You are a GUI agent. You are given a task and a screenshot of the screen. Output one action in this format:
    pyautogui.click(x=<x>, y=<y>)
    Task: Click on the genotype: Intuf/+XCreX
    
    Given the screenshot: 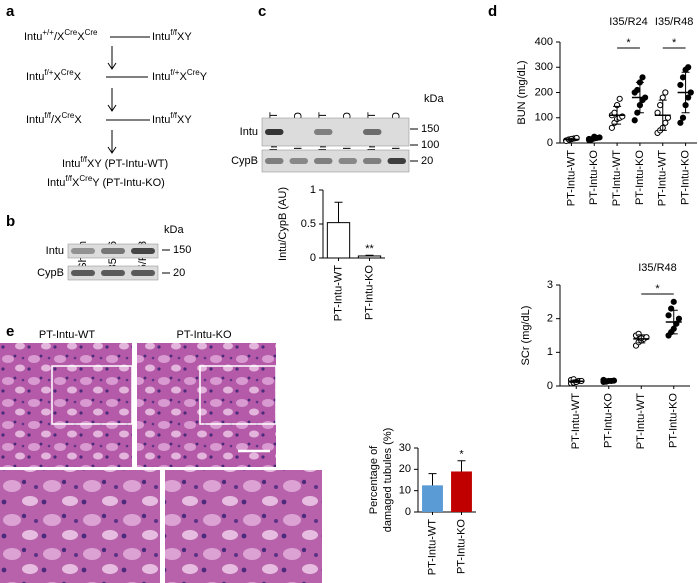 What is the action you would take?
    pyautogui.click(x=54, y=75)
    